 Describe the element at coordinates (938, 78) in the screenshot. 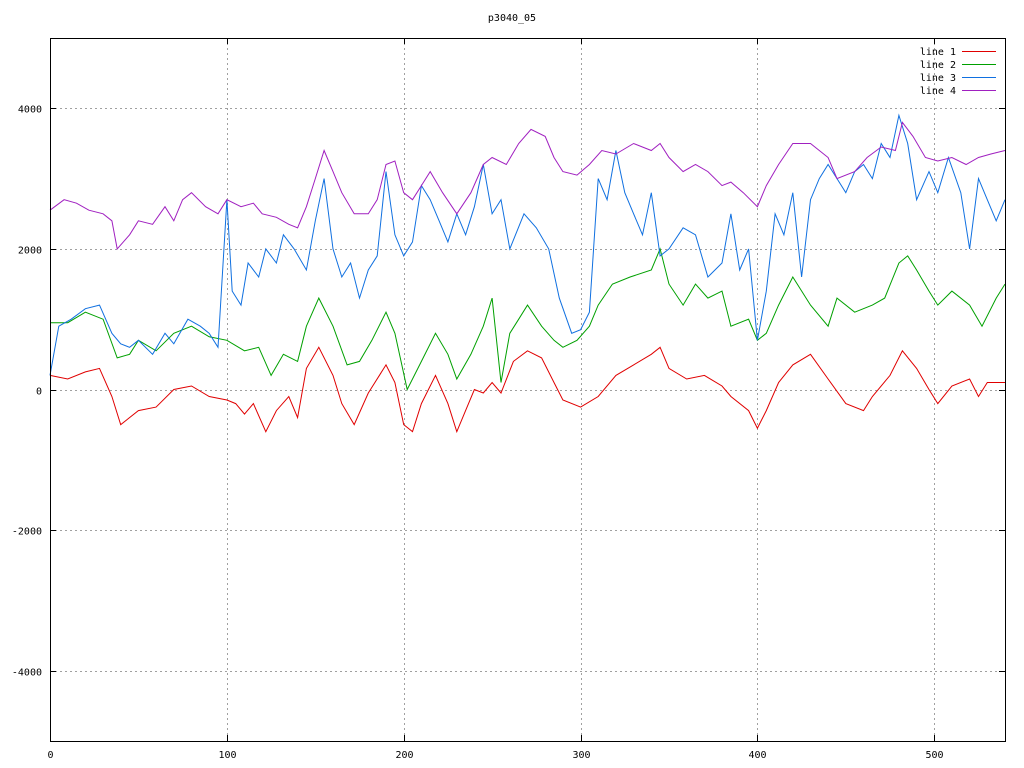

I see `legend-label-3: line 3` at that location.